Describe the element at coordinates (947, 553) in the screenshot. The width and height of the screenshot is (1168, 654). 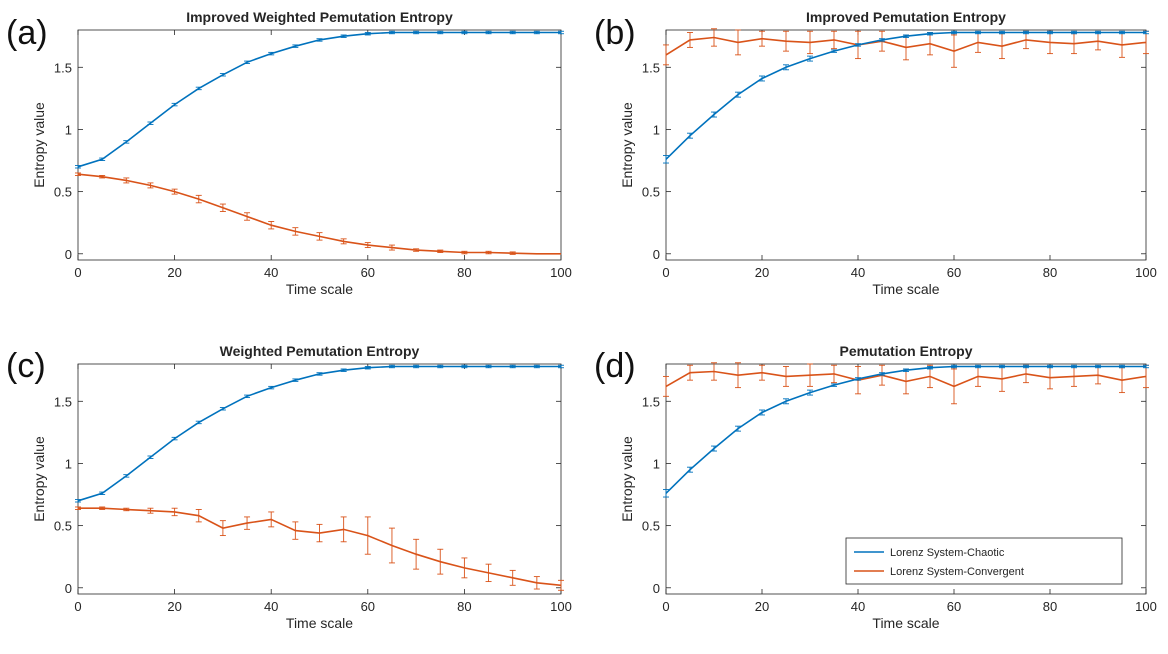
I see `legend-entry-label: Lorenz System-Chaotic` at that location.